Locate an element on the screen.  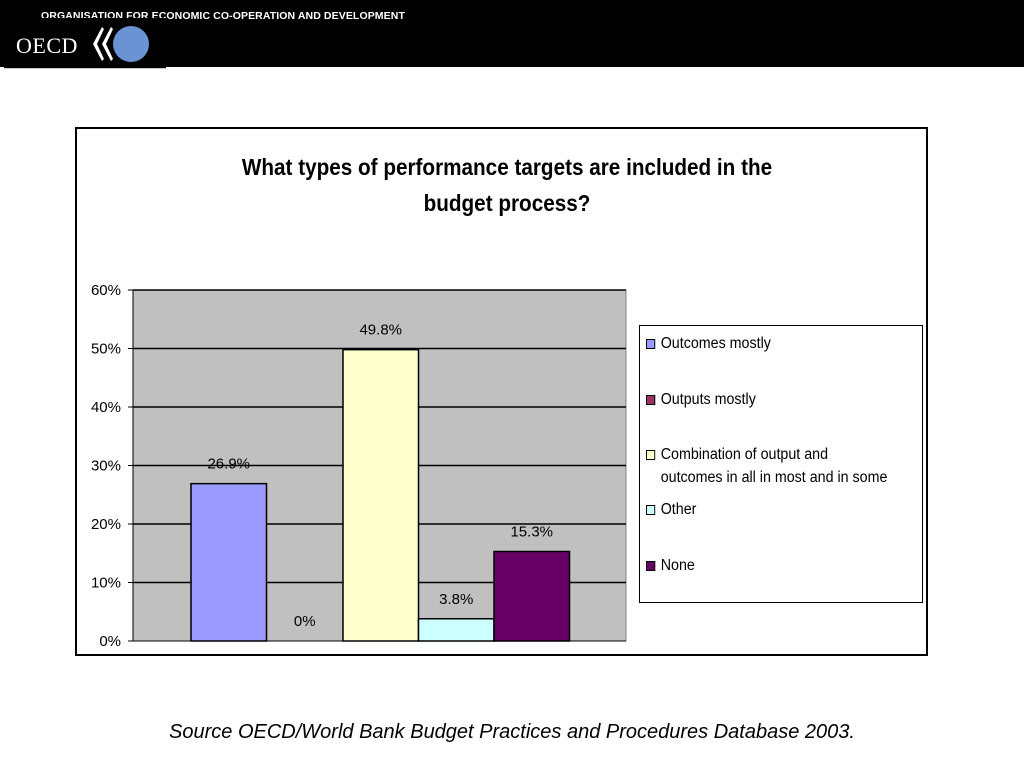
oecd-logo-mark-icon is located at coordinates (121, 44).